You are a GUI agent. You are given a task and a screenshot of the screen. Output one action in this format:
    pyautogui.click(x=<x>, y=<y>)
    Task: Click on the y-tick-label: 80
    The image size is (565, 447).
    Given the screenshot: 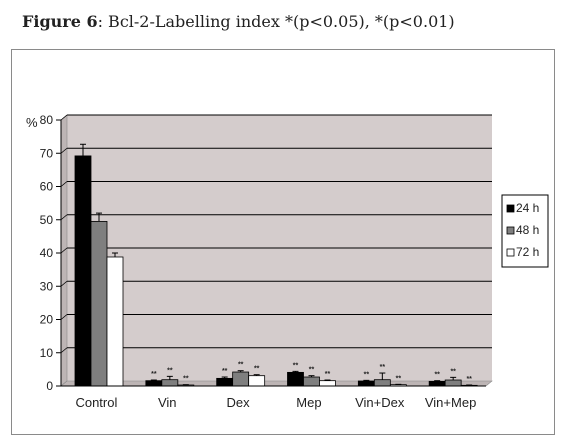 What is the action you would take?
    pyautogui.click(x=47, y=120)
    